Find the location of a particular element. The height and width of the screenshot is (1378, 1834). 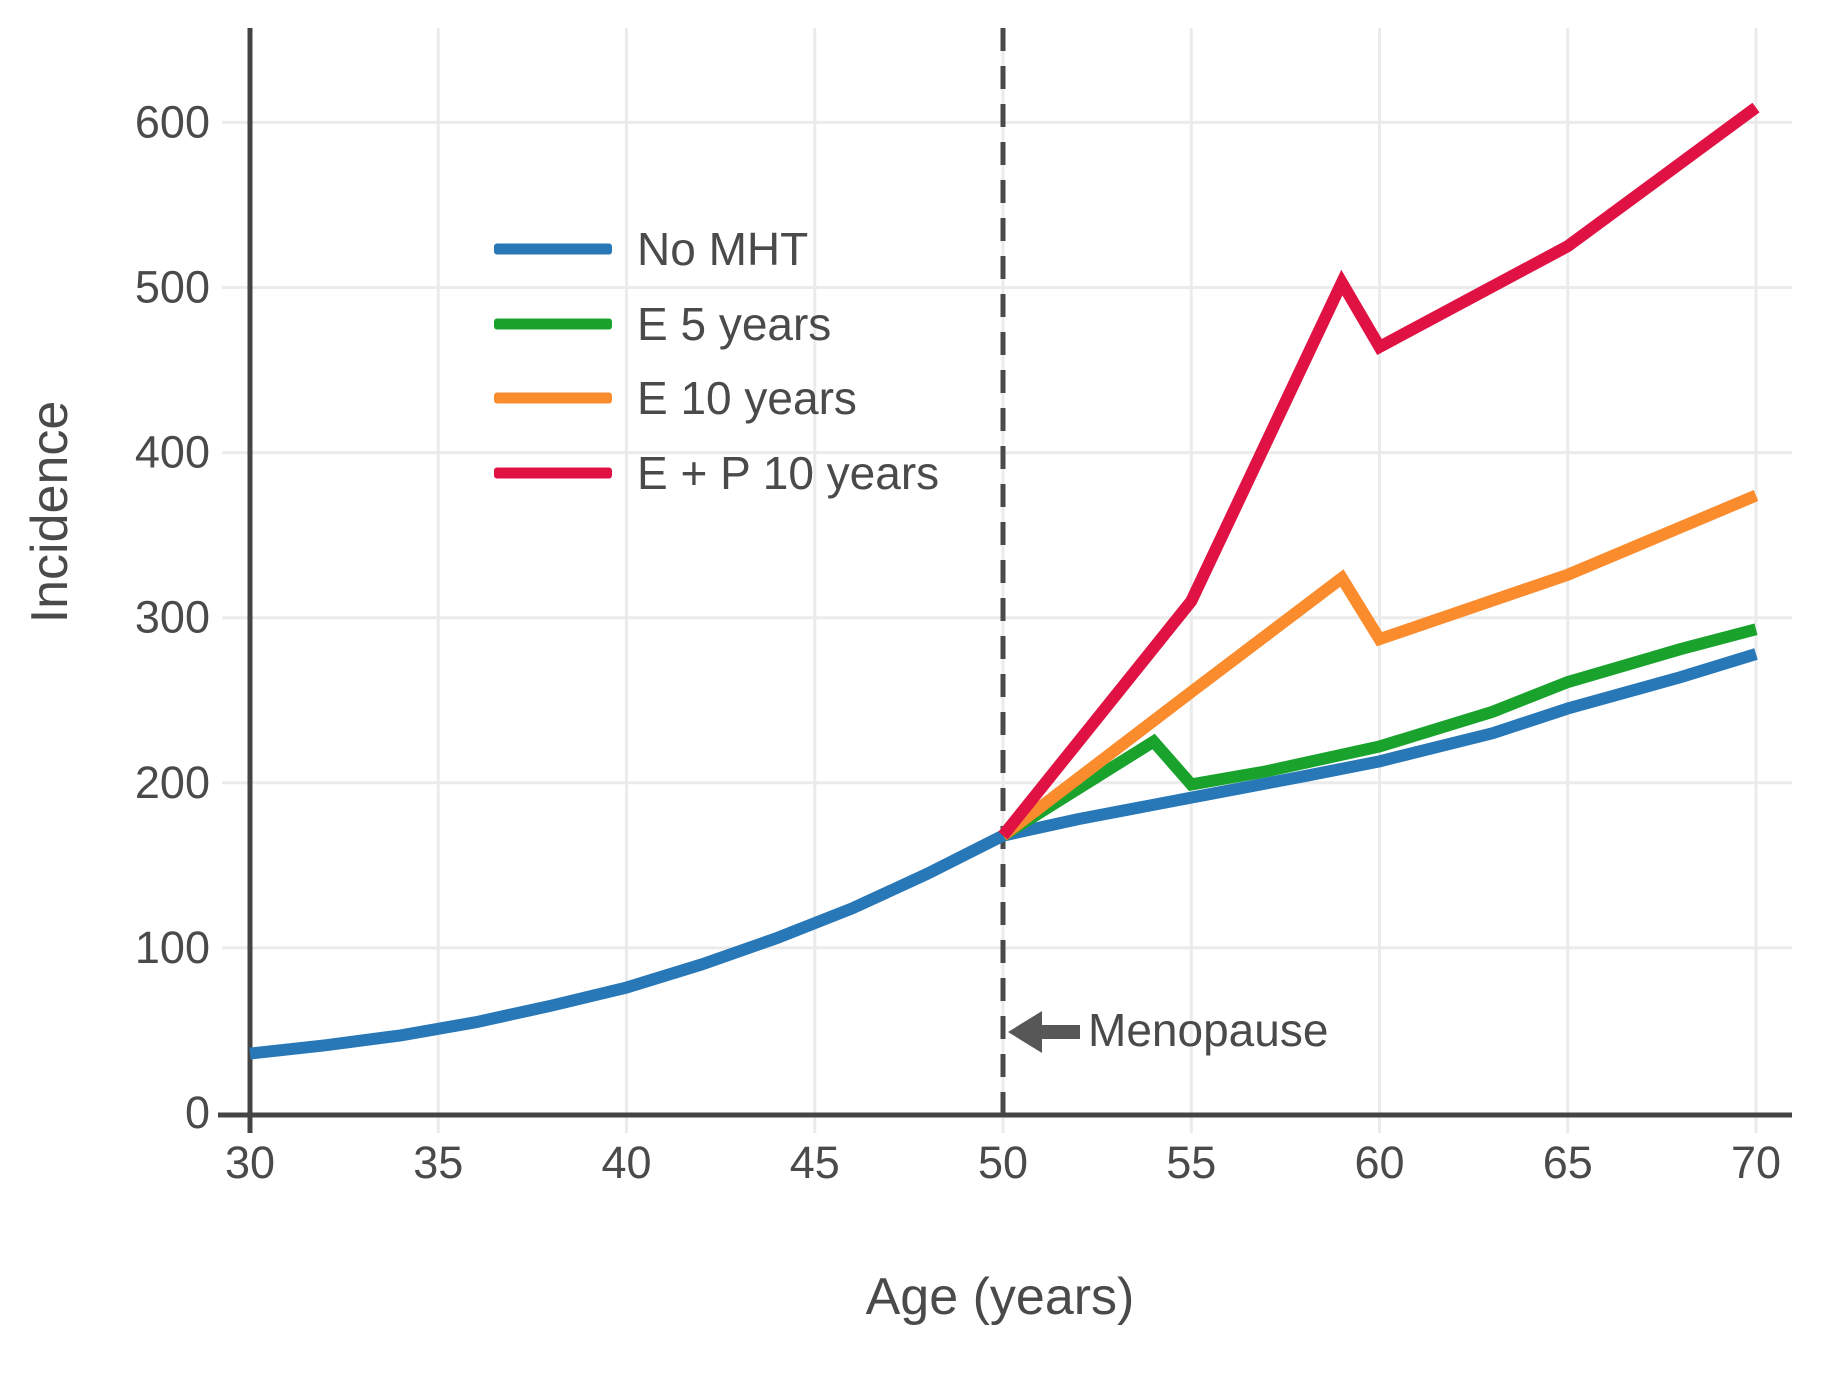

x-axis-title: Age (years) is located at coordinates (1000, 1297).